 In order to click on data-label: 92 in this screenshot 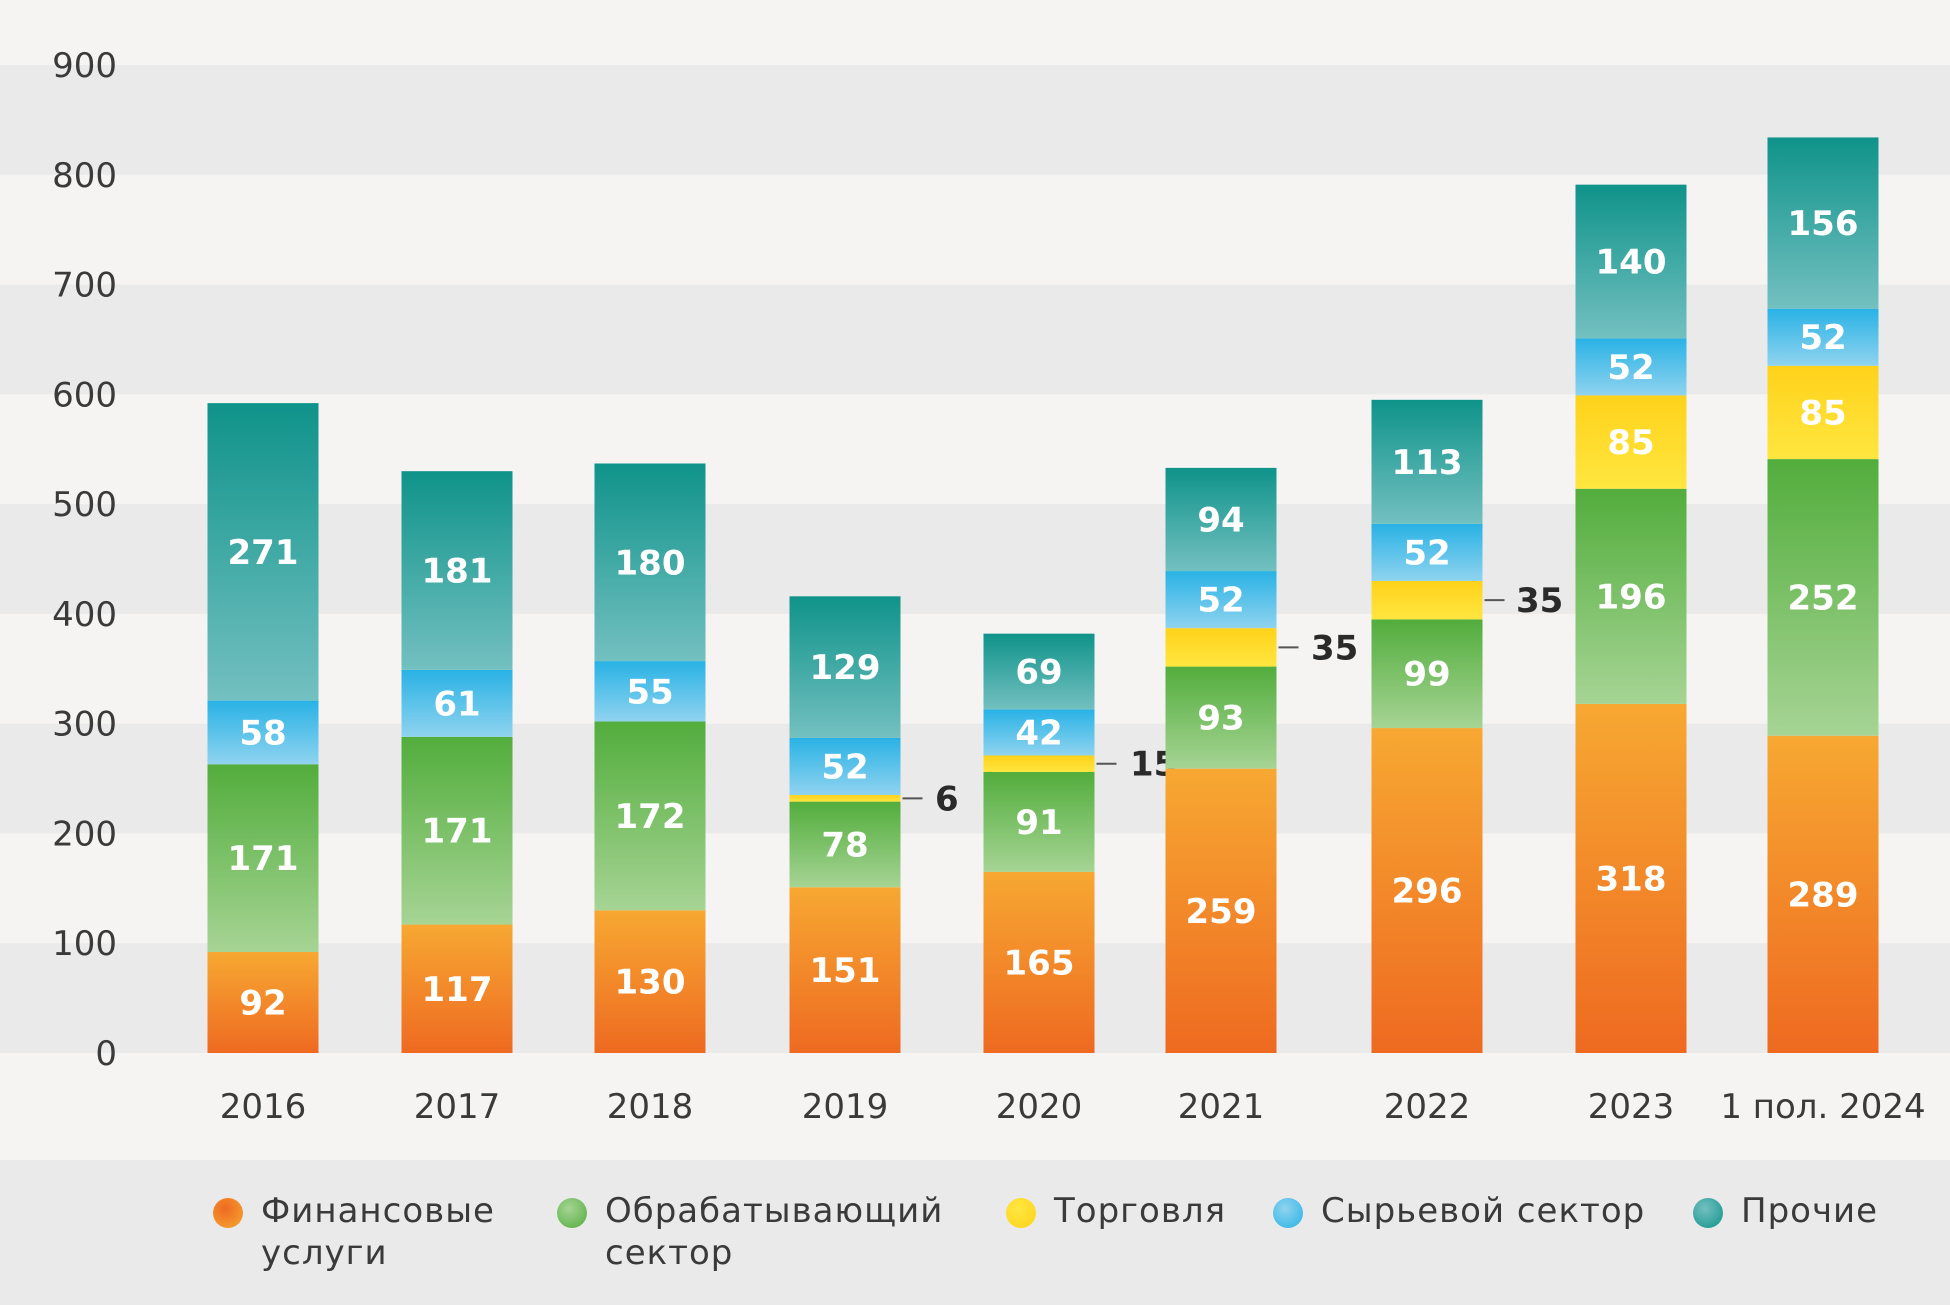, I will do `click(262, 1004)`.